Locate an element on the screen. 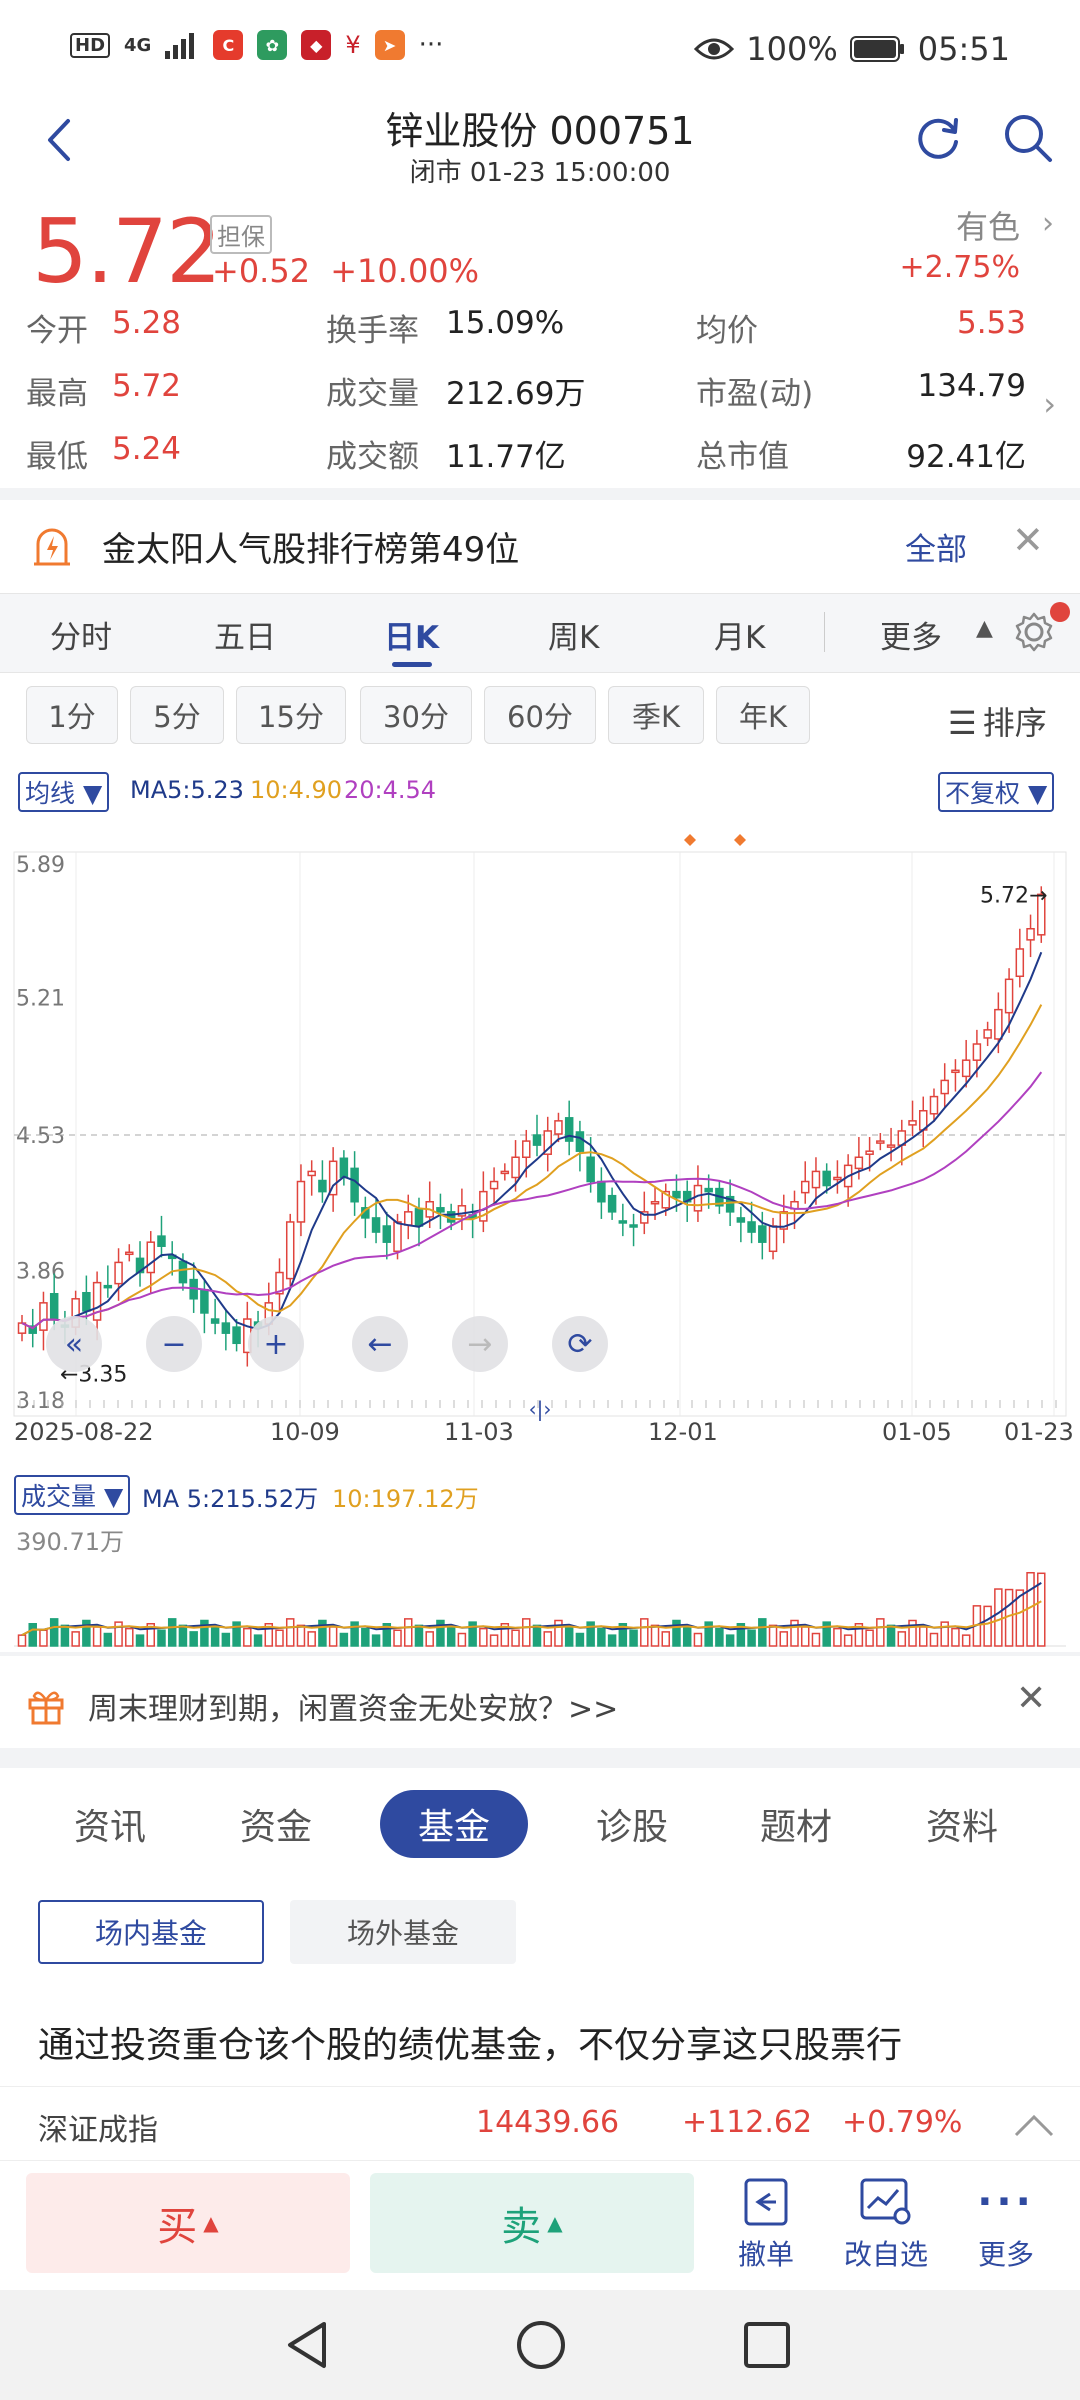  interval-30min: 30分 is located at coordinates (416, 715).